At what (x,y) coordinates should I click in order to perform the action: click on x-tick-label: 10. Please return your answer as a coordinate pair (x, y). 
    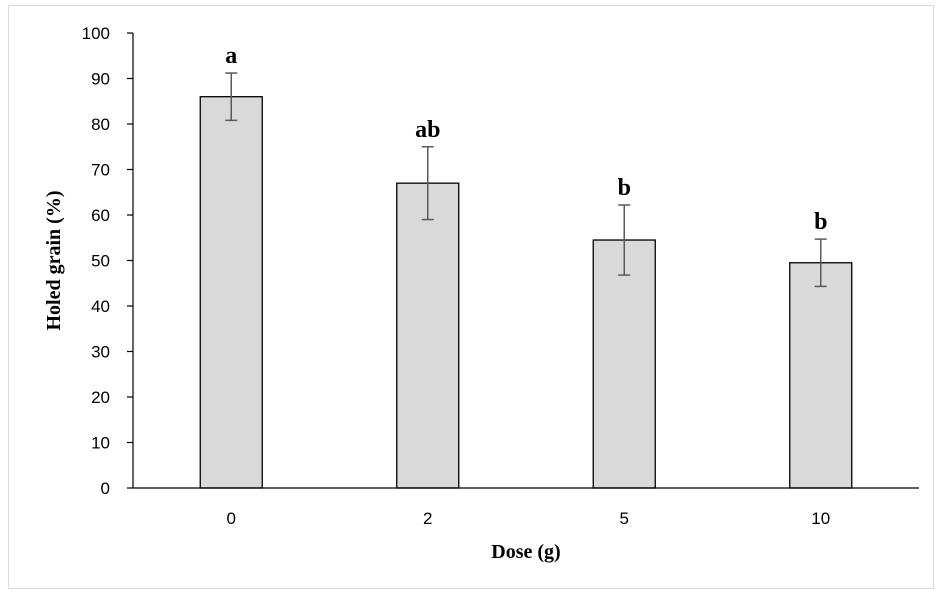
    Looking at the image, I should click on (820, 518).